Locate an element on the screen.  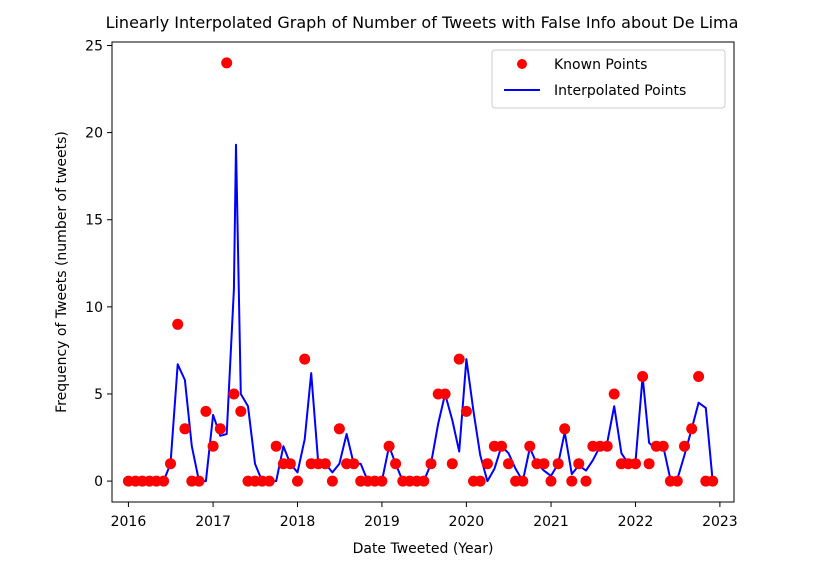
y-tick-label: 5 is located at coordinates (98, 395).